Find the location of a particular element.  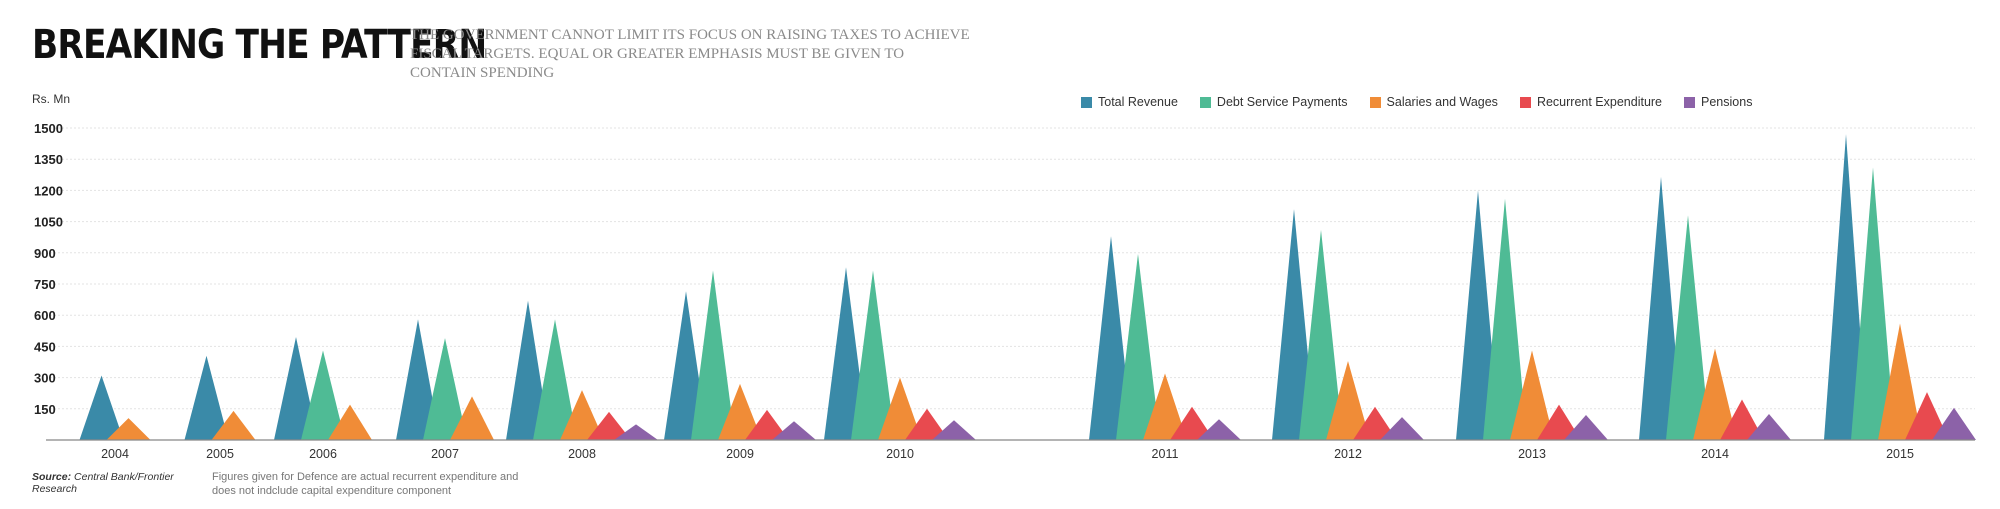

legend-label: Pensions is located at coordinates (1727, 102).